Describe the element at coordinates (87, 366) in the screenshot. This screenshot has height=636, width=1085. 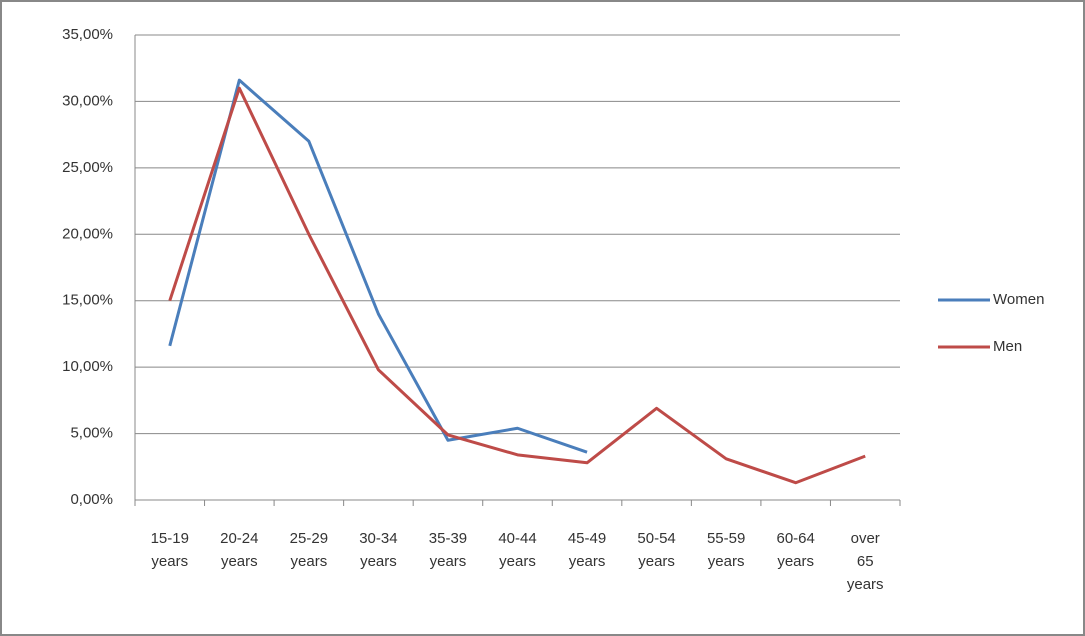
I see `y-tick-label: 10,00%` at that location.